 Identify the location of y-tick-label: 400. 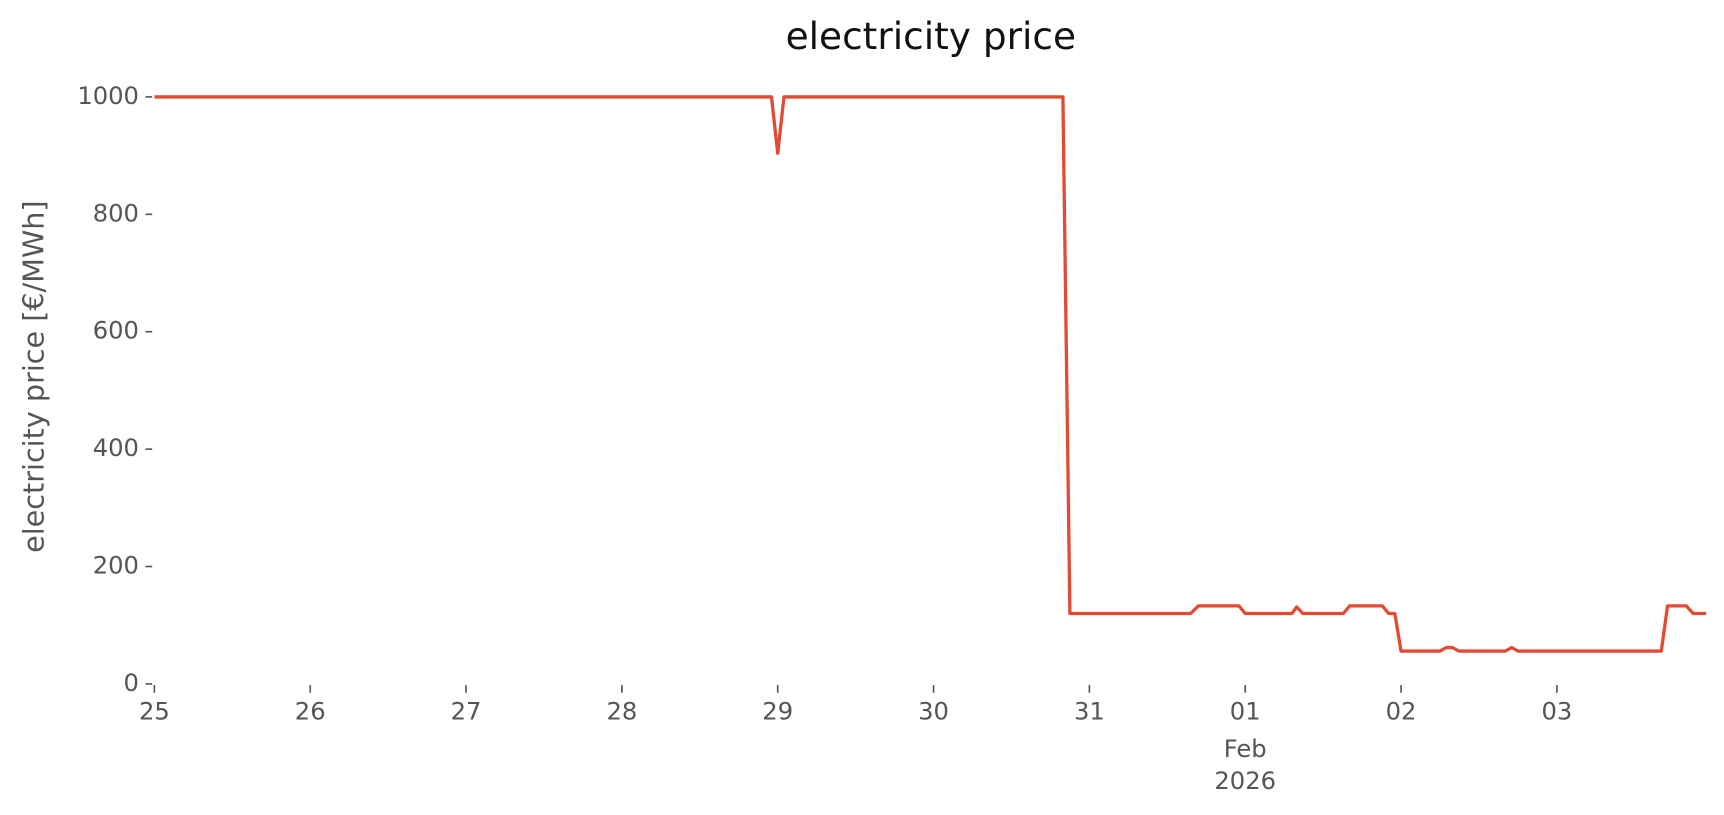
(116, 448).